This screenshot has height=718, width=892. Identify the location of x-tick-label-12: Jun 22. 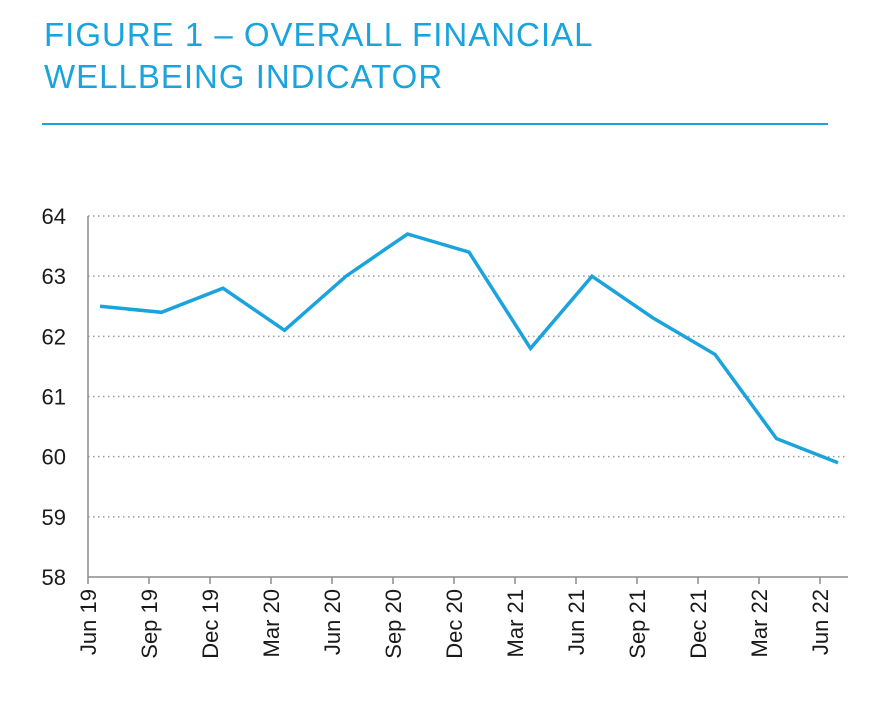
(820, 622).